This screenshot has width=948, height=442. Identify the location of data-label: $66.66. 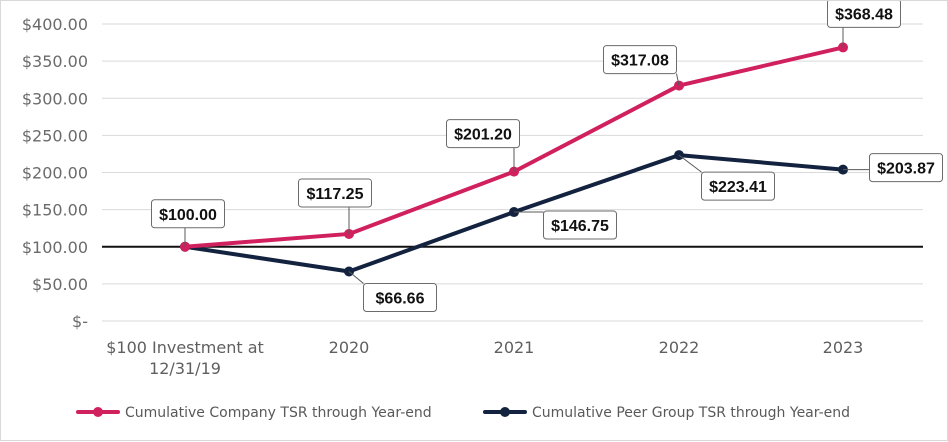
(400, 299).